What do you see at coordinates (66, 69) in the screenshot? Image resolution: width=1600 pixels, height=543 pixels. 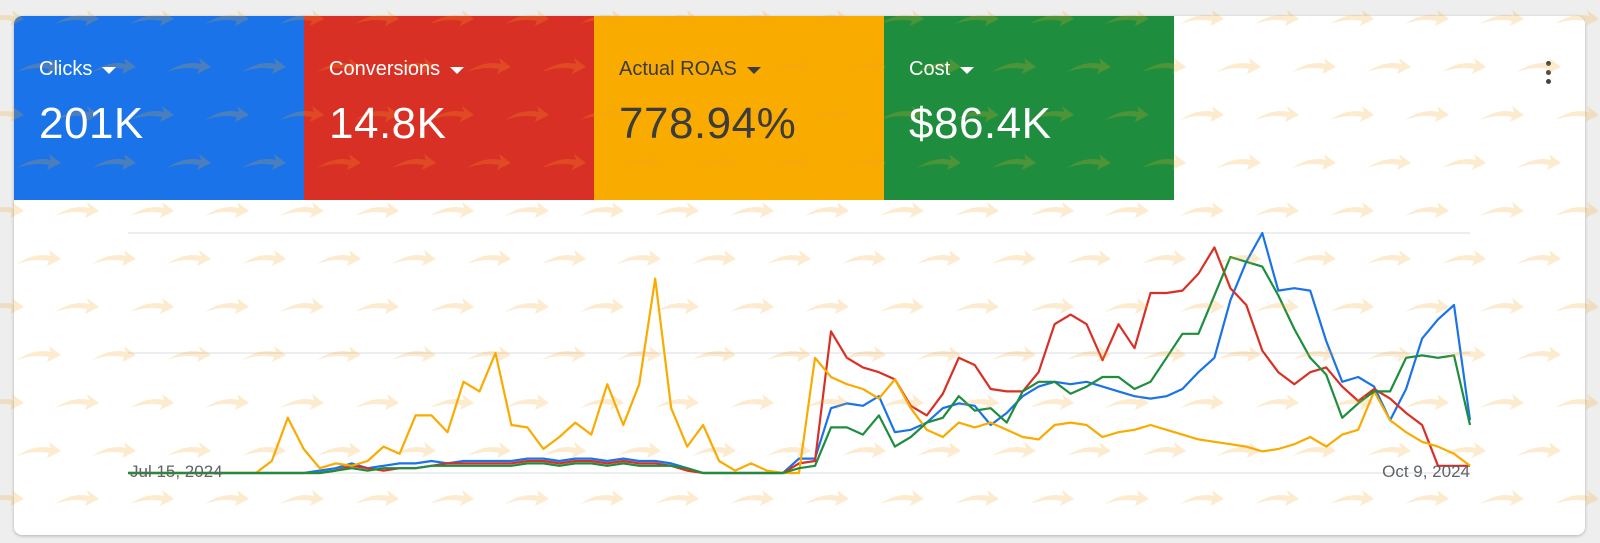 I see `metric-label-text: Clicks` at bounding box center [66, 69].